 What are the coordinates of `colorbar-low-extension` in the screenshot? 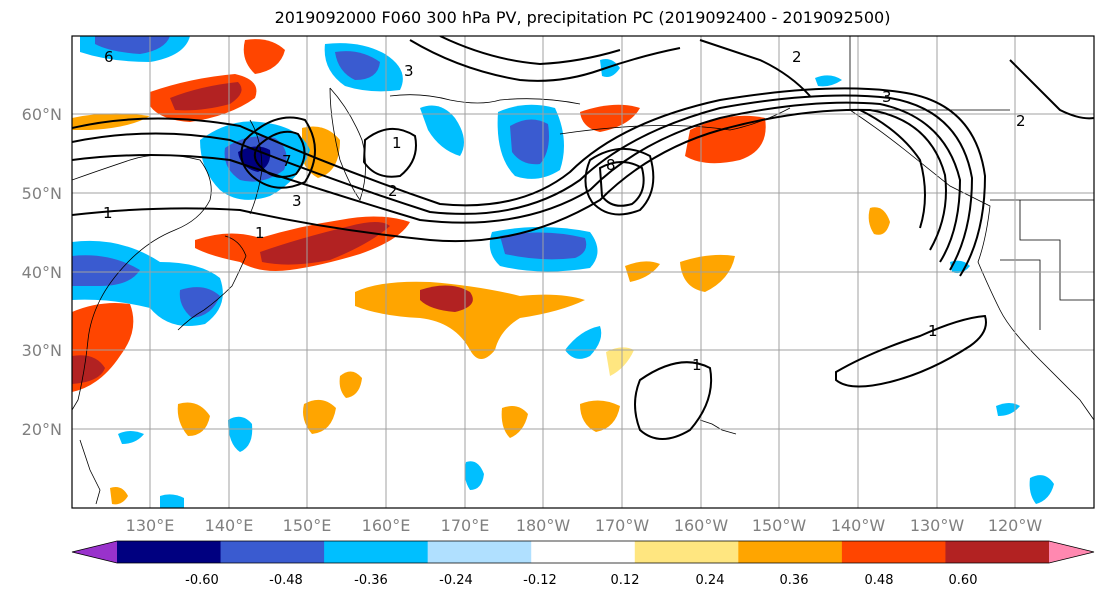 It's located at (94, 552).